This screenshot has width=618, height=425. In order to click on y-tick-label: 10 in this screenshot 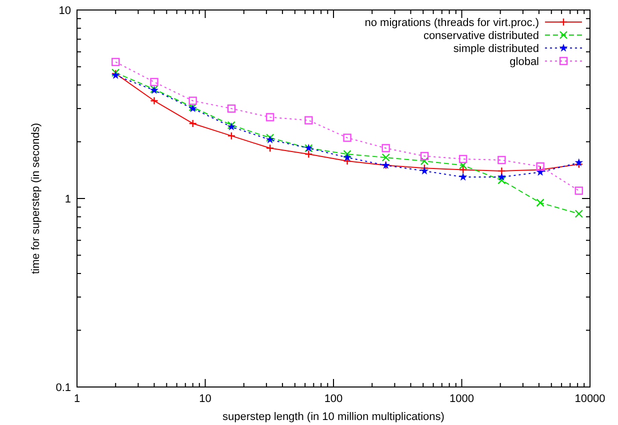, I will do `click(64, 11)`.